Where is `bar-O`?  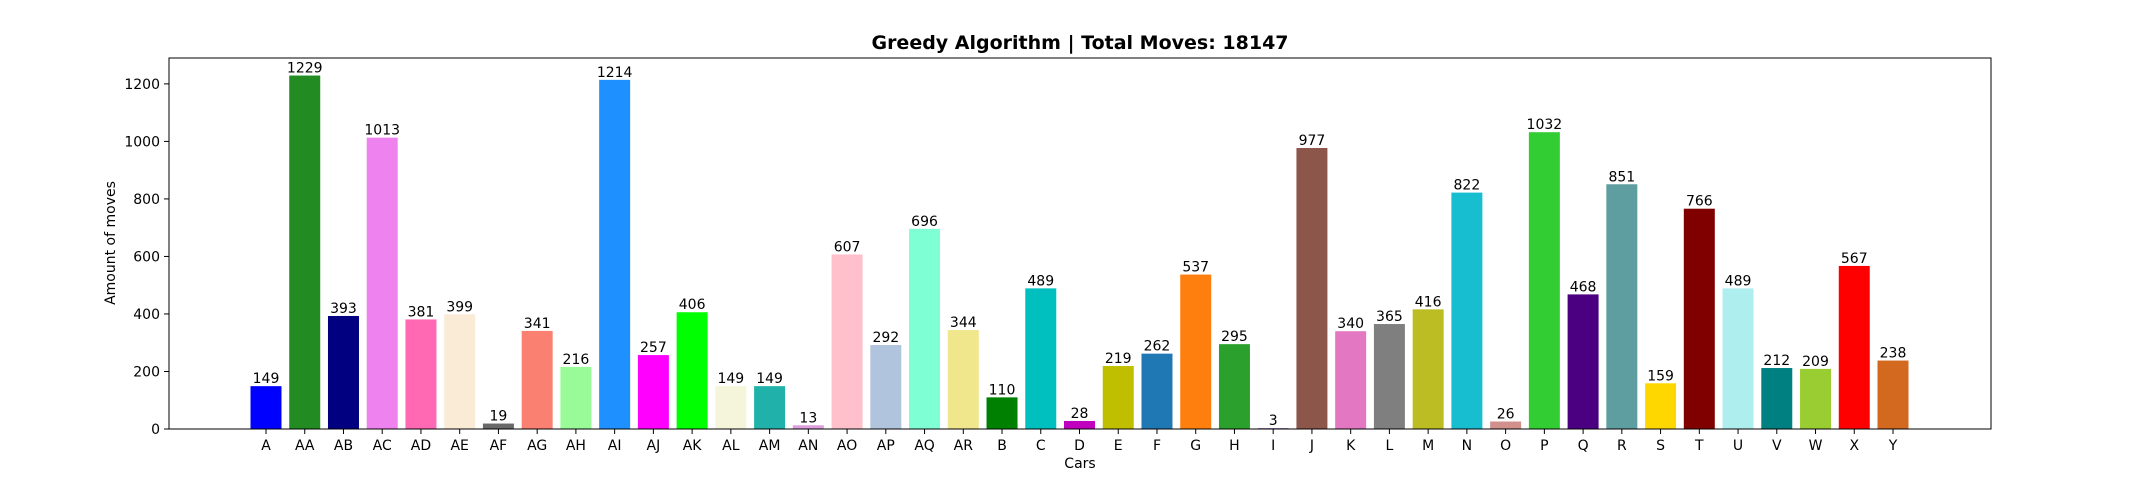 bar-O is located at coordinates (1506, 425).